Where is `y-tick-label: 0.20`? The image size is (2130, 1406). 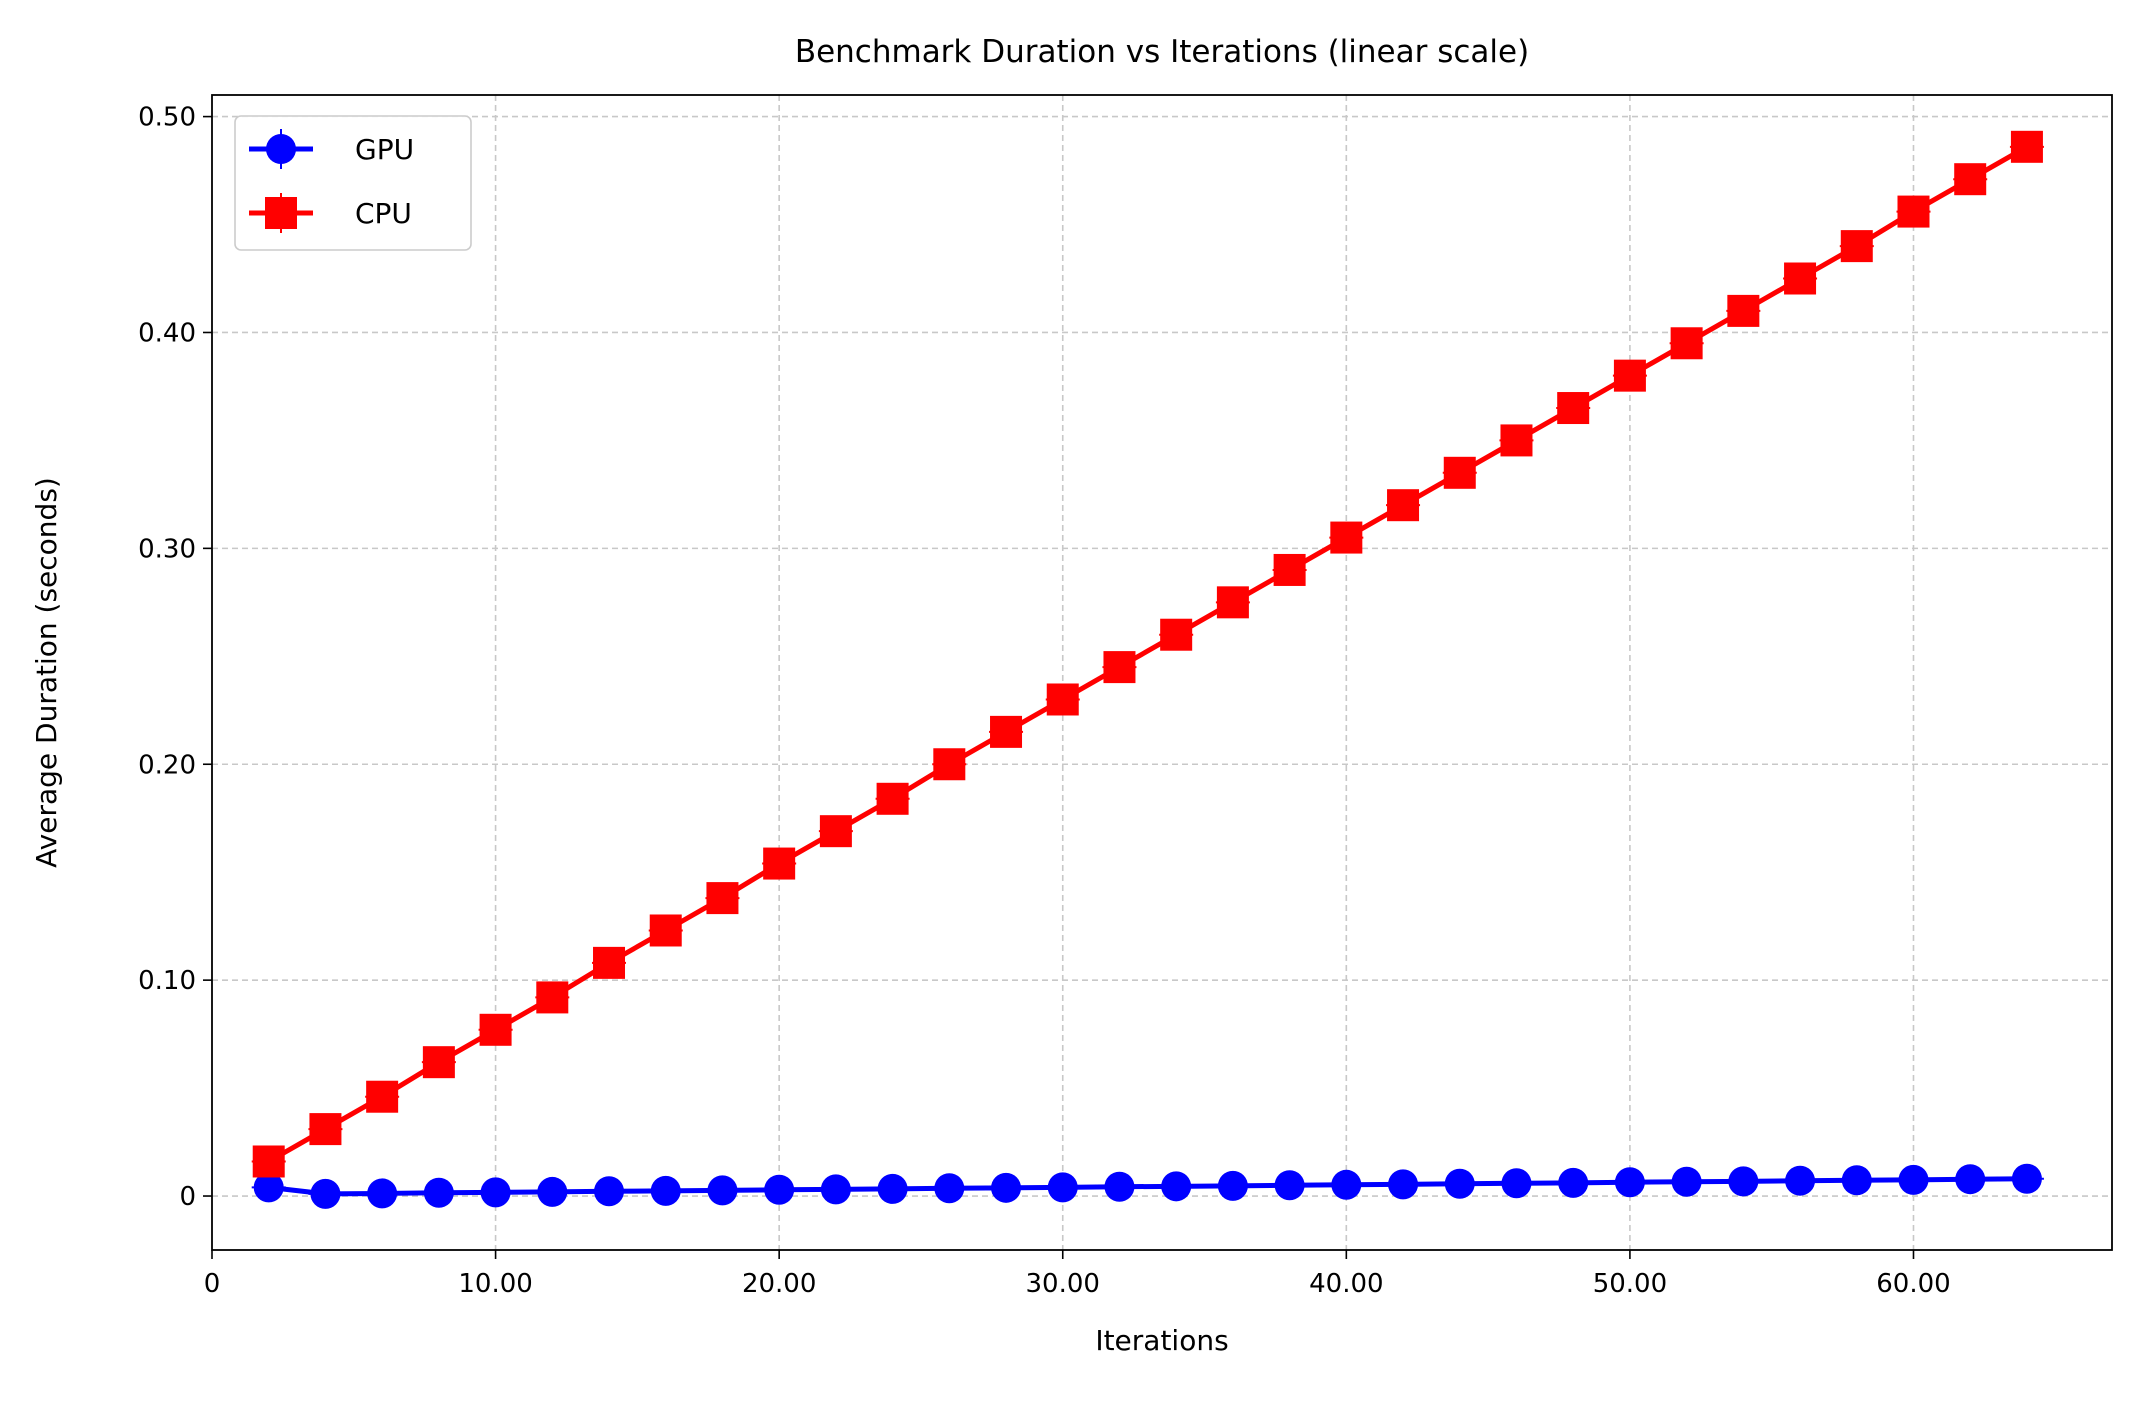
y-tick-label: 0.20 is located at coordinates (167, 765).